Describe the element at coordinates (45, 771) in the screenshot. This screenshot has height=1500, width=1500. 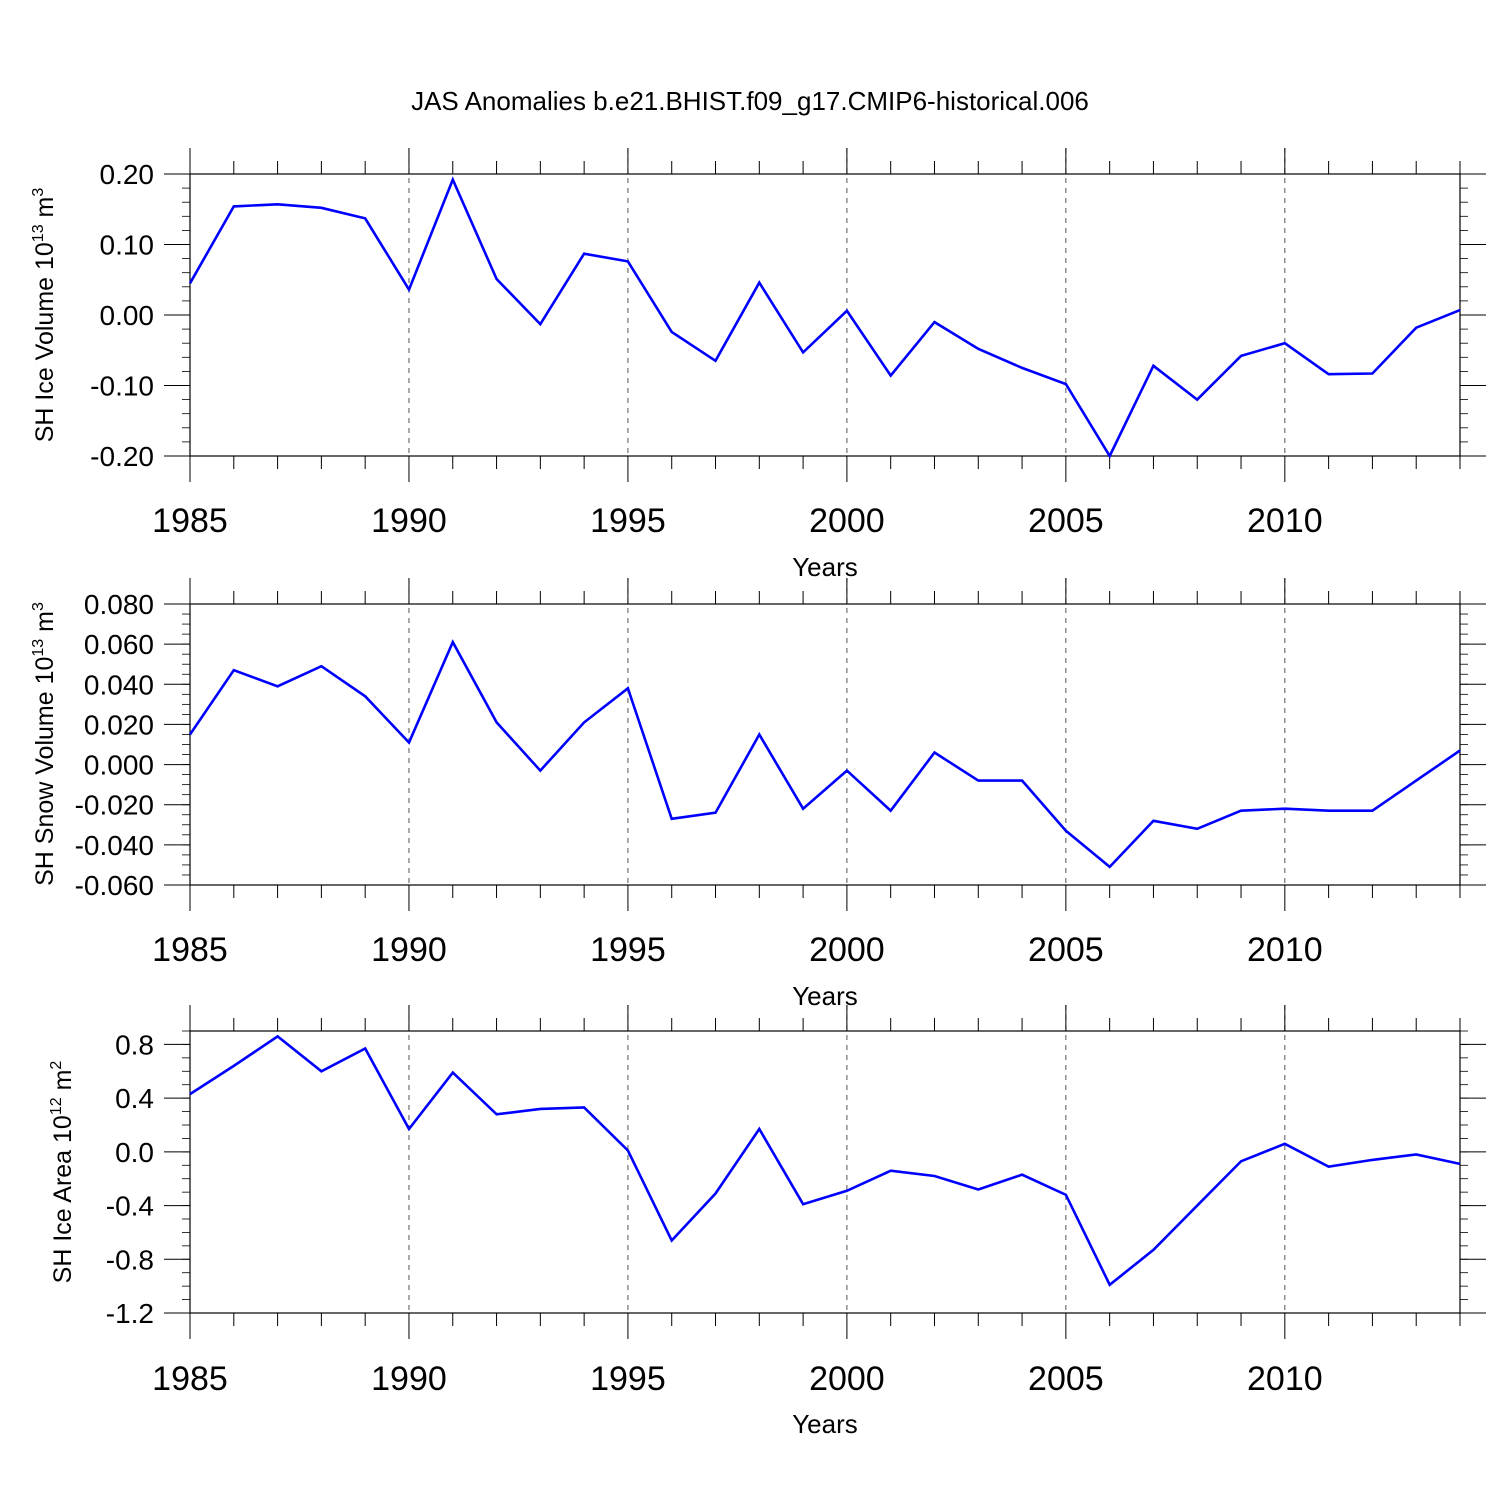
I see `y-axis-title-part: SH Snow Volume 10` at that location.